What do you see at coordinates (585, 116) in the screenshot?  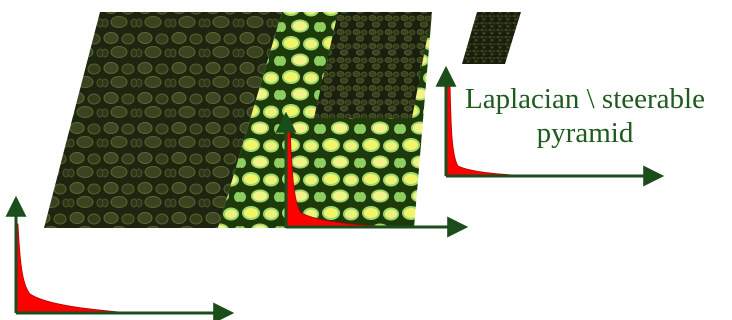 I see `pyramid-caption: Laplacian \ steerable pyramid` at bounding box center [585, 116].